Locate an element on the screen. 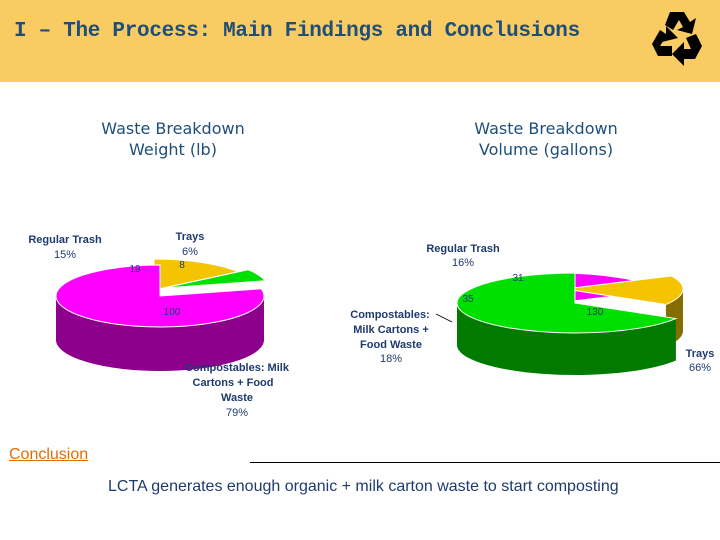 This screenshot has width=720, height=540. weight-pct-regular: 15% is located at coordinates (65, 255).